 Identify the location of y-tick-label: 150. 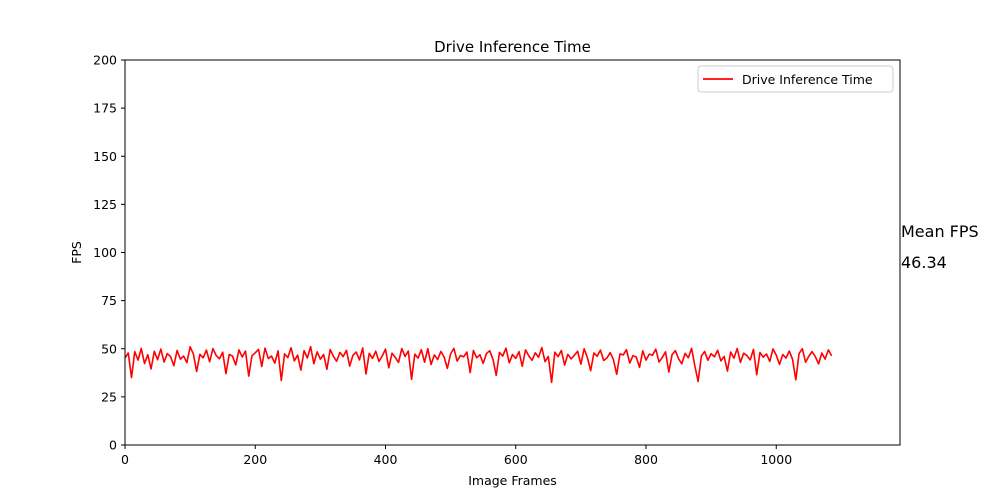
(105, 156).